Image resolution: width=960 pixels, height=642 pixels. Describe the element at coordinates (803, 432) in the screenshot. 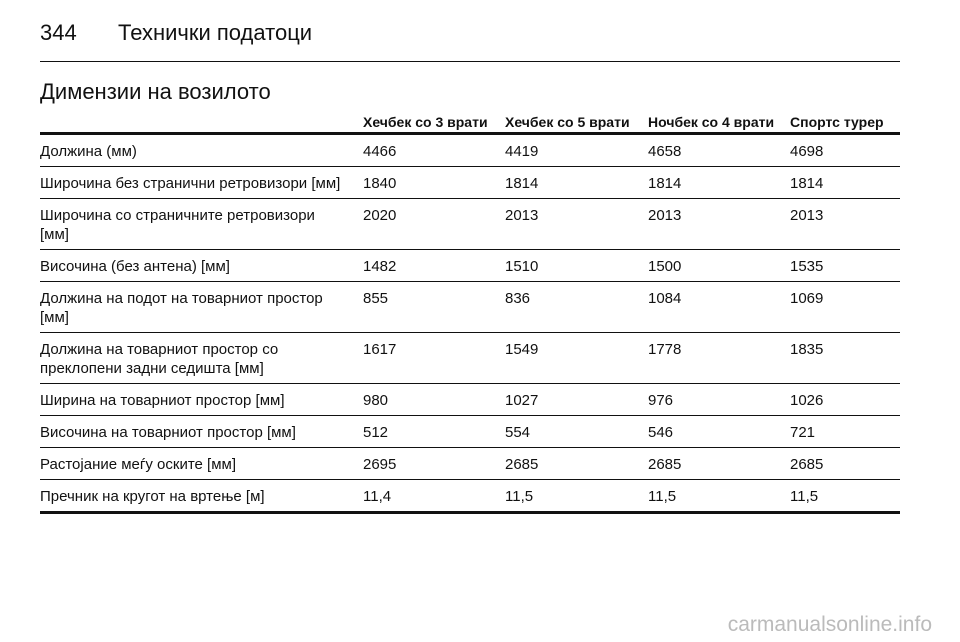

I see `cell-value: 721` at that location.